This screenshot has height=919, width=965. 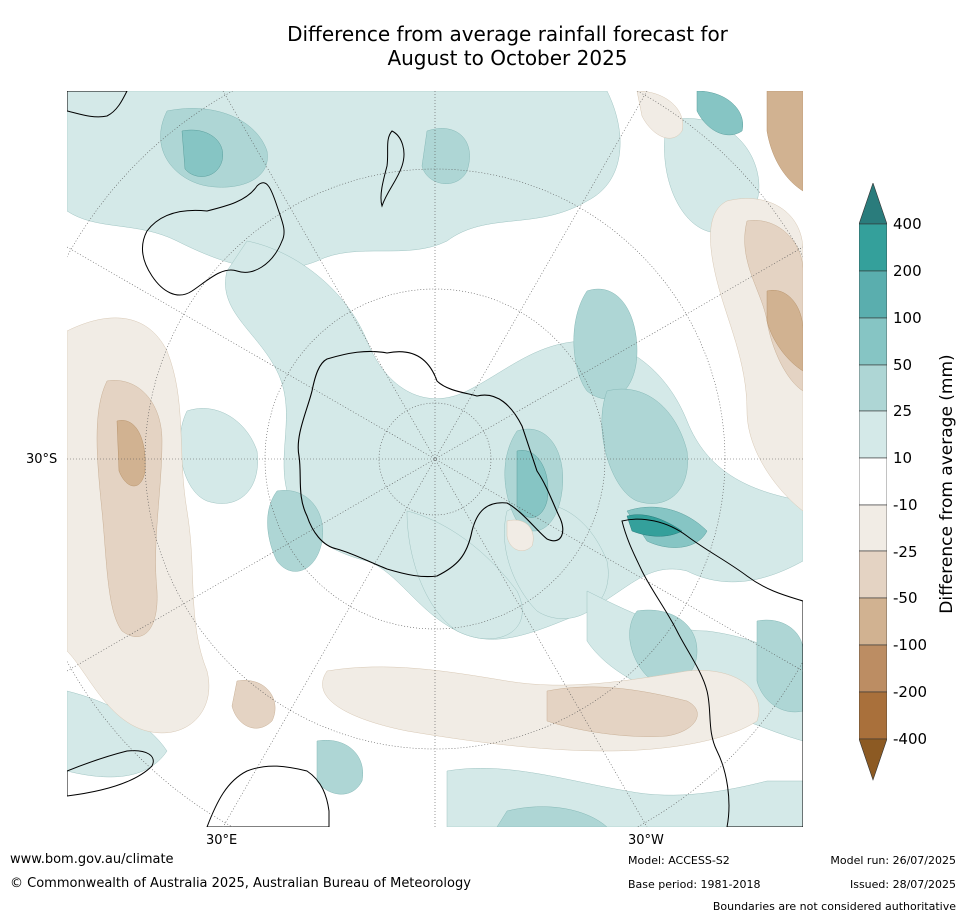 What do you see at coordinates (213, 239) in the screenshot?
I see `australia-coastline` at bounding box center [213, 239].